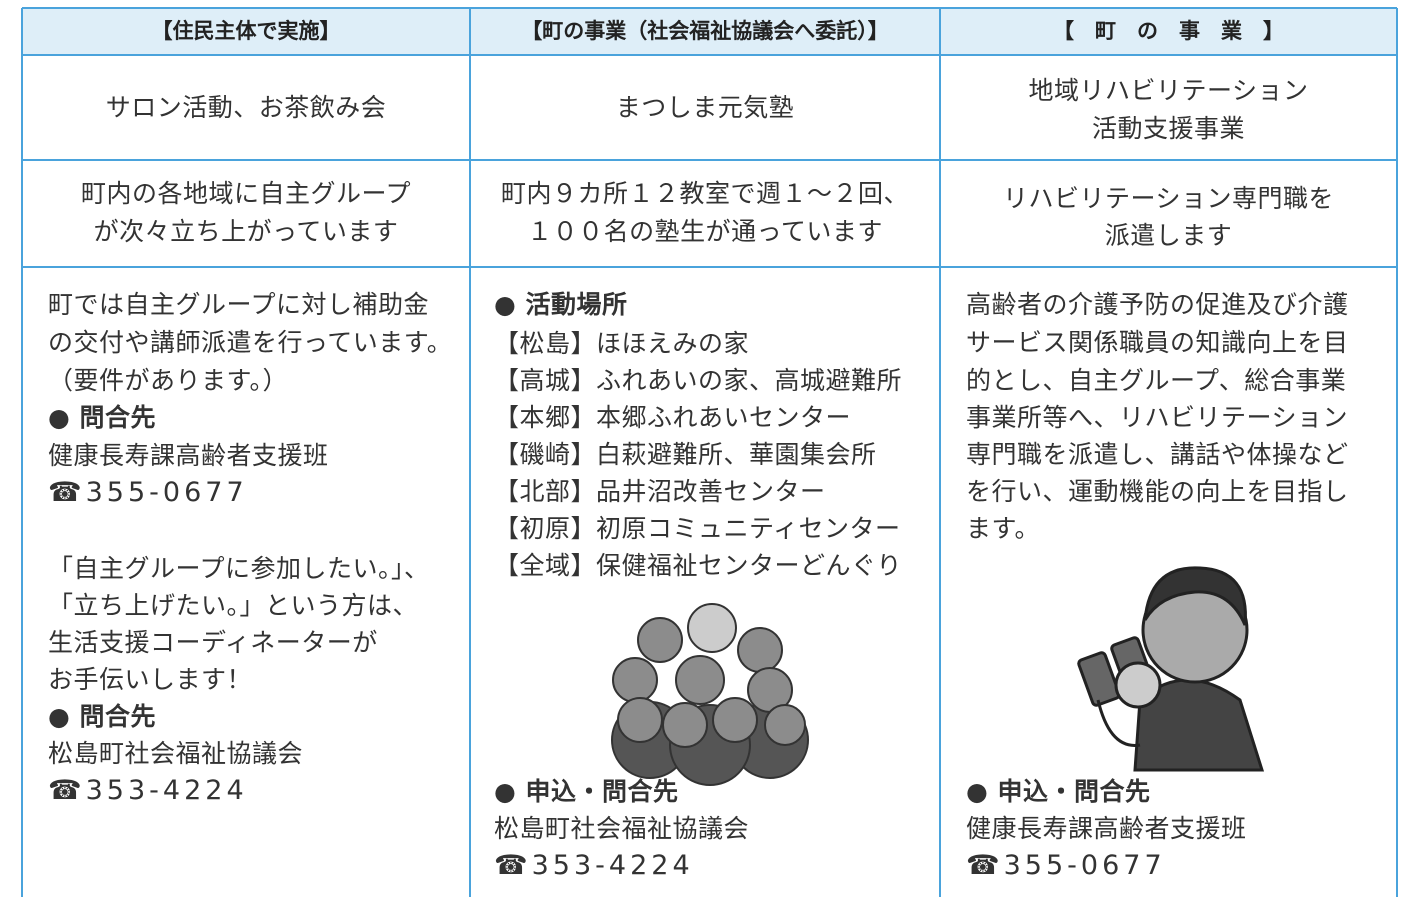 This screenshot has height=897, width=1407. I want to click on cell-line: ます。, so click(1003, 528).